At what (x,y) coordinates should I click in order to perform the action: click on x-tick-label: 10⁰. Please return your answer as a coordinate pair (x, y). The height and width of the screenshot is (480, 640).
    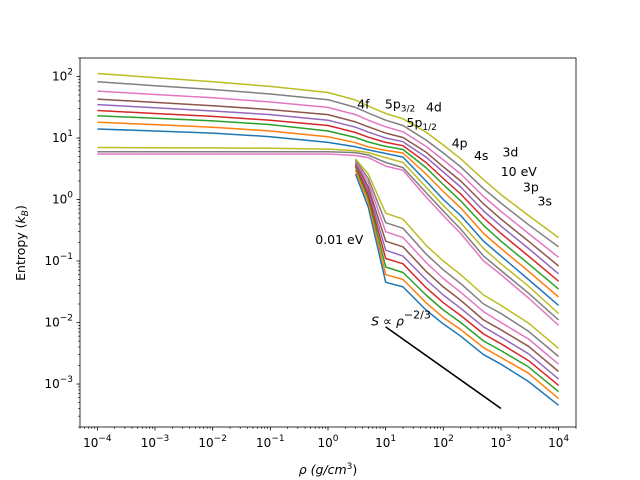
    Looking at the image, I should click on (327, 442).